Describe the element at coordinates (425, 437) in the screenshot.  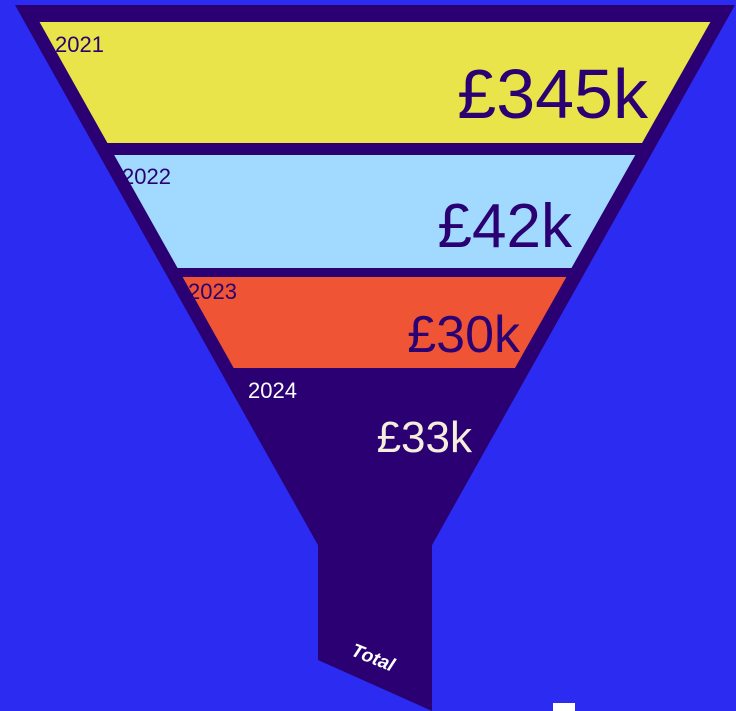
I see `value-label: £33k` at that location.